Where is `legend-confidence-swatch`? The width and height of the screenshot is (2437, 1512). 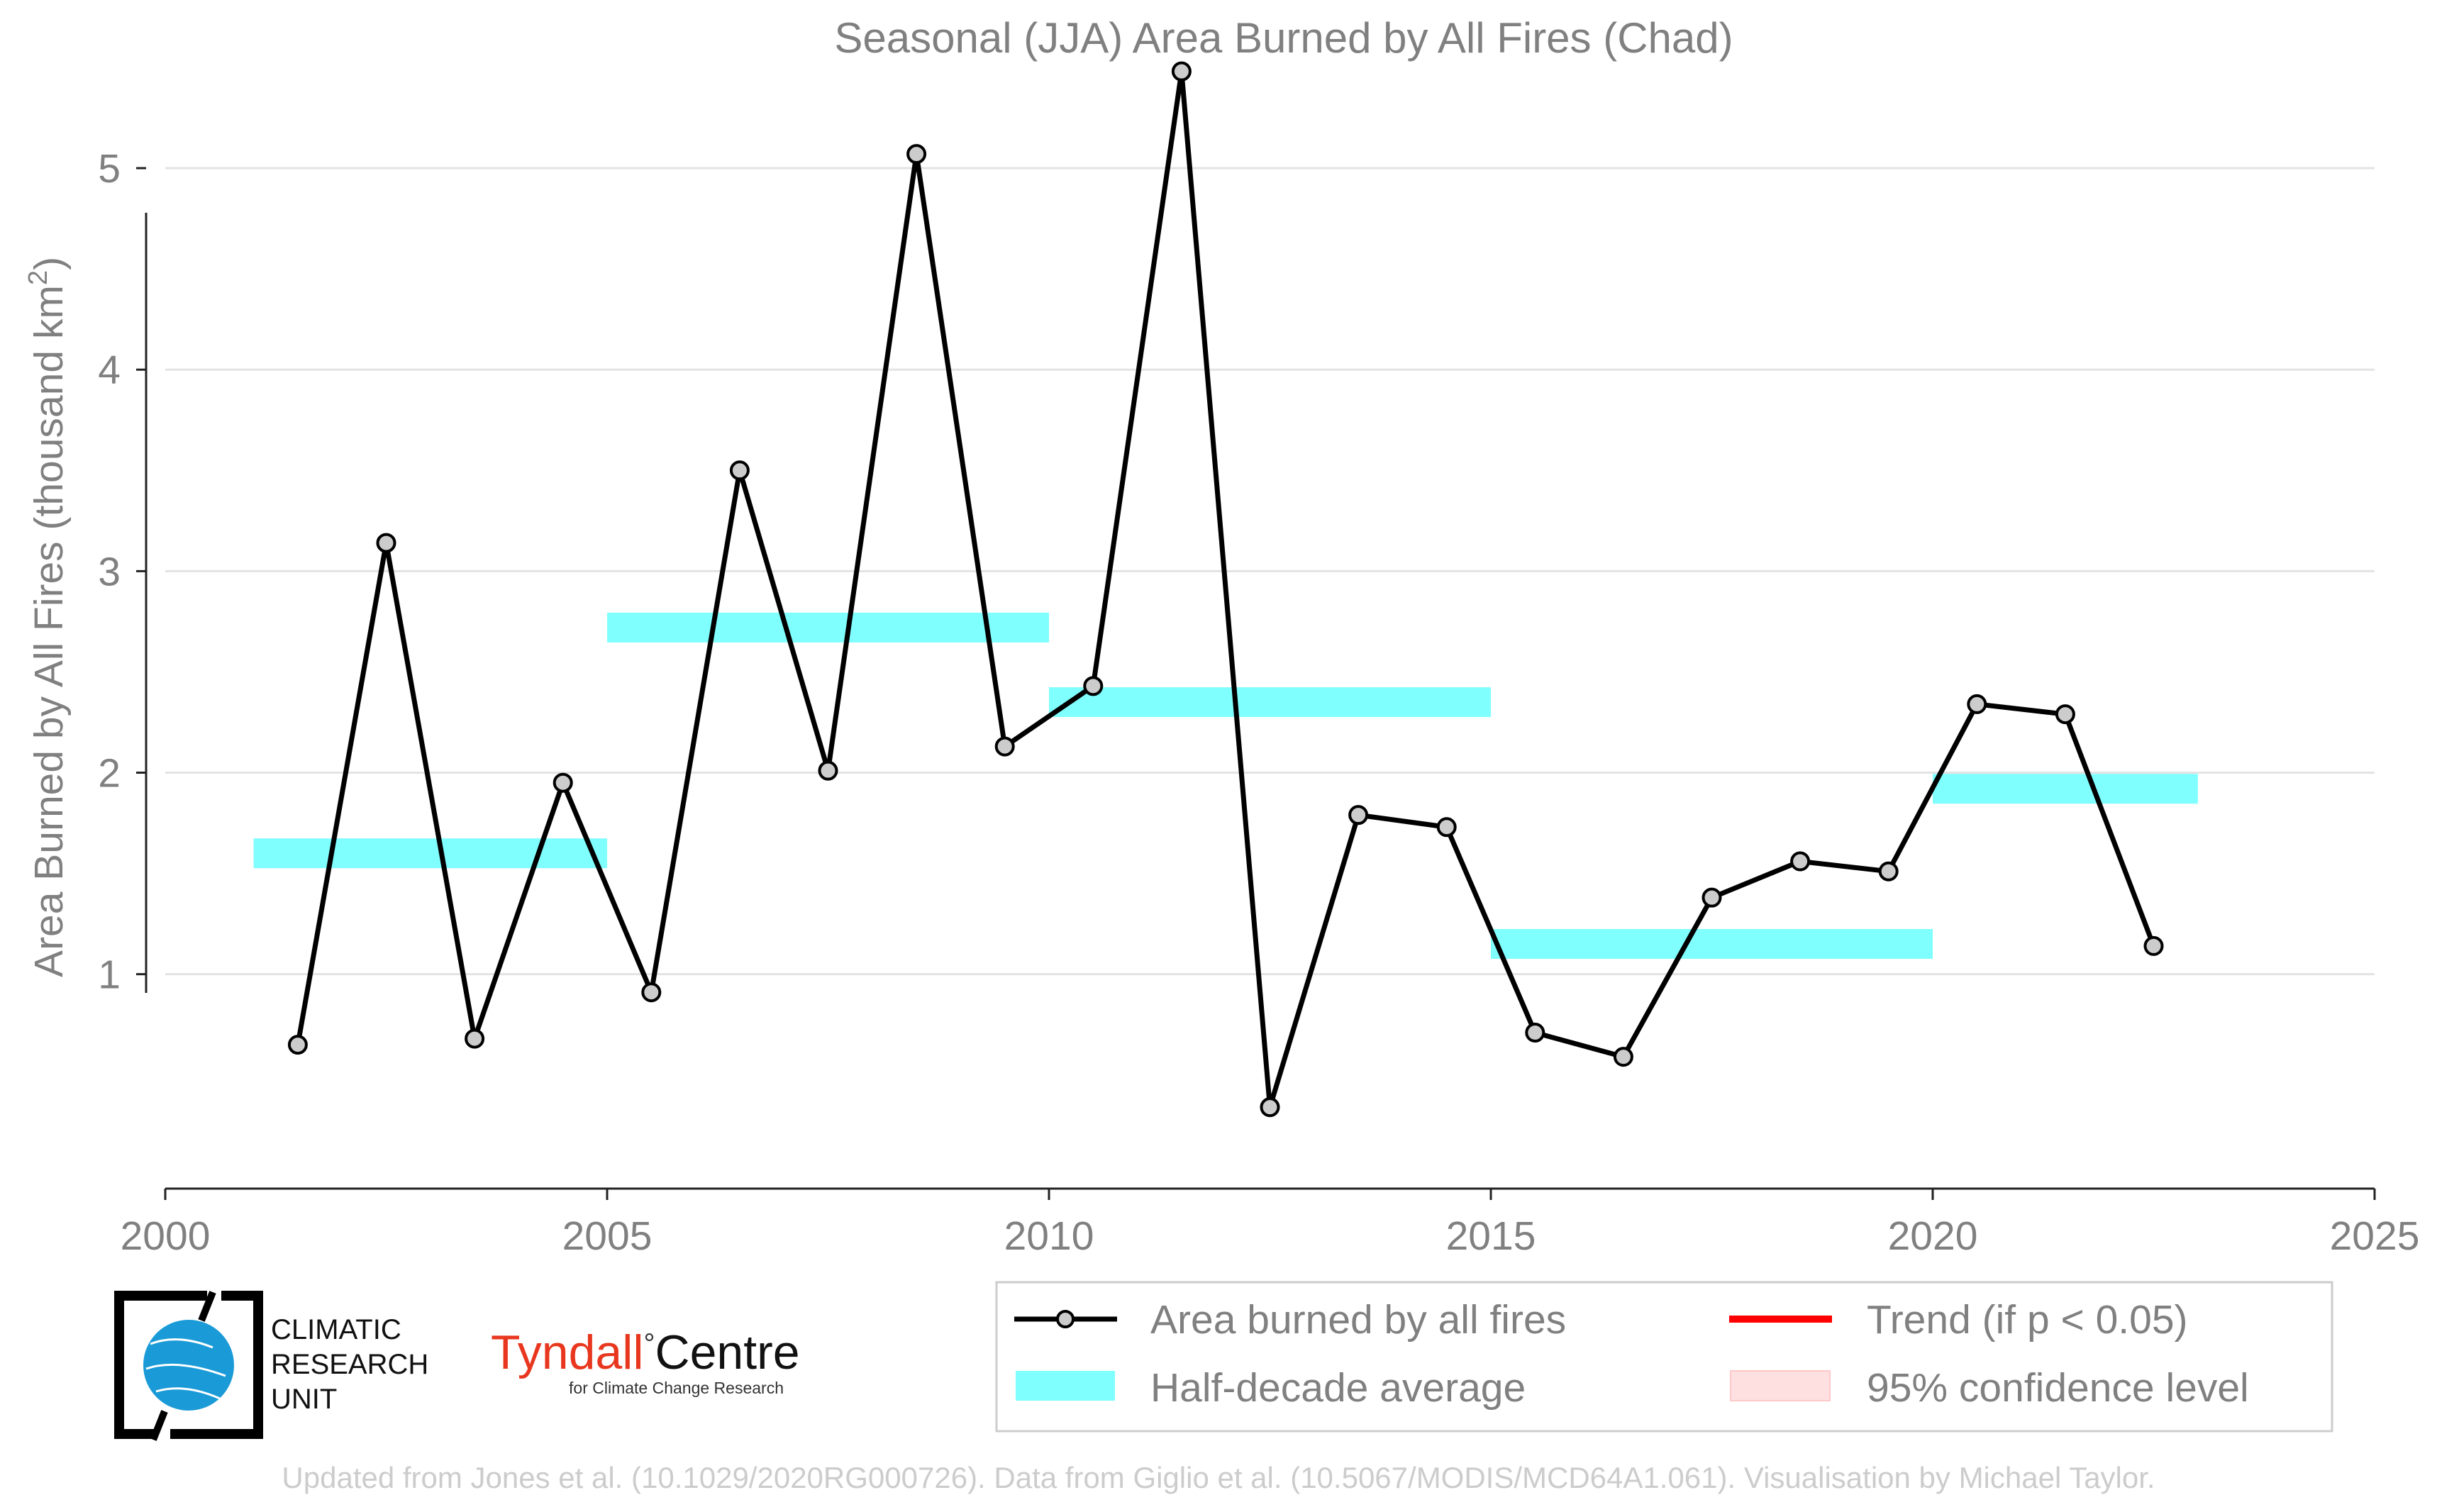
legend-confidence-swatch is located at coordinates (1780, 1385).